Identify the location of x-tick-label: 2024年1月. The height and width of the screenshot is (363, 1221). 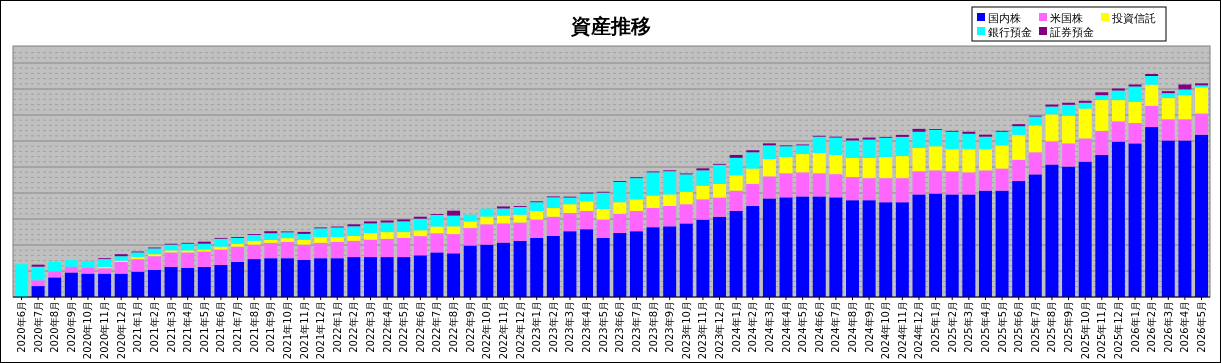
(736, 327).